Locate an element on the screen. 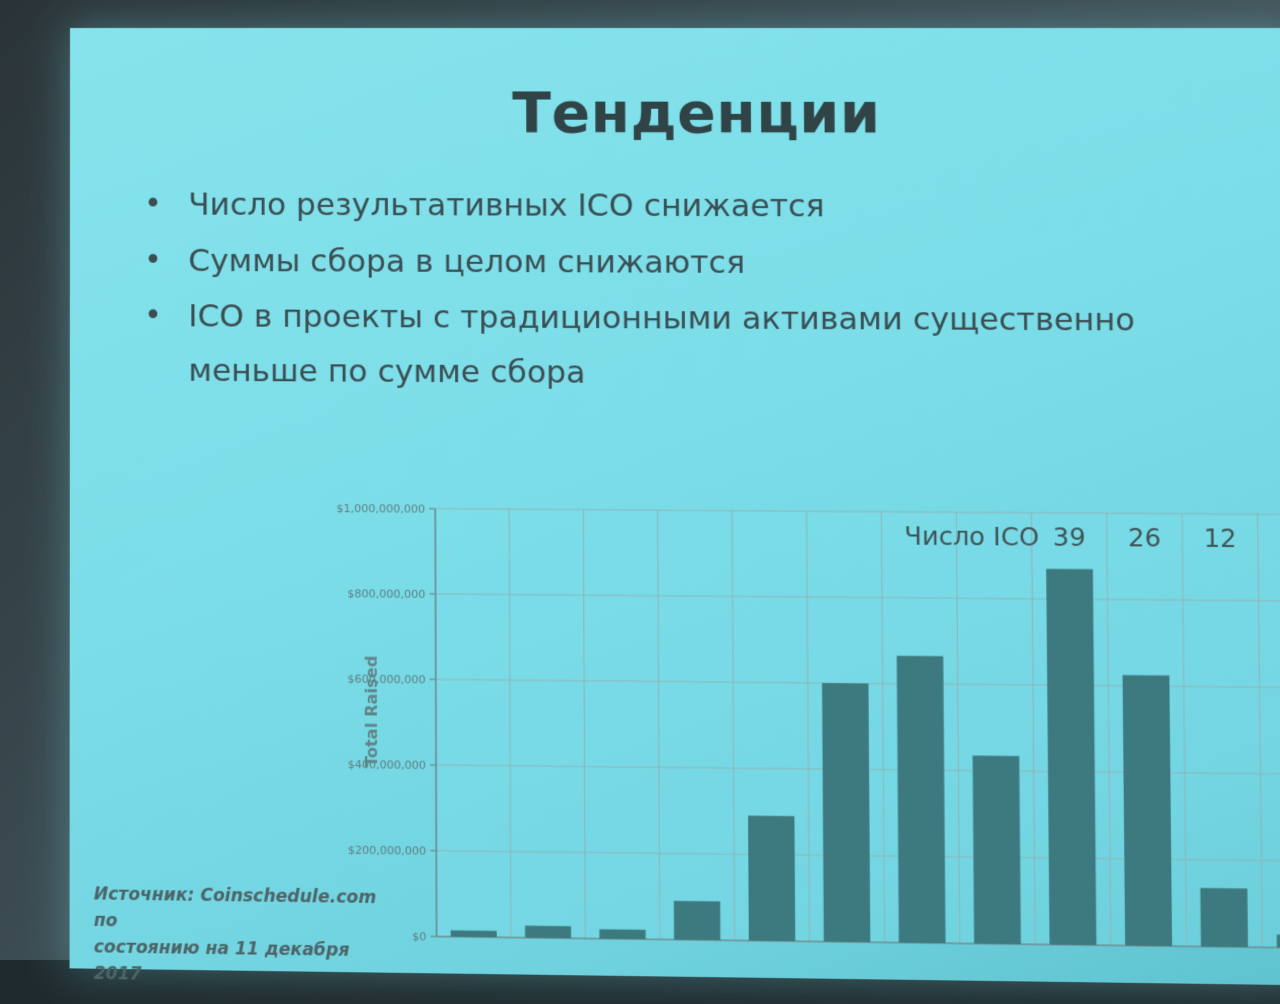  slide-title: Тенденции is located at coordinates (675, 113).